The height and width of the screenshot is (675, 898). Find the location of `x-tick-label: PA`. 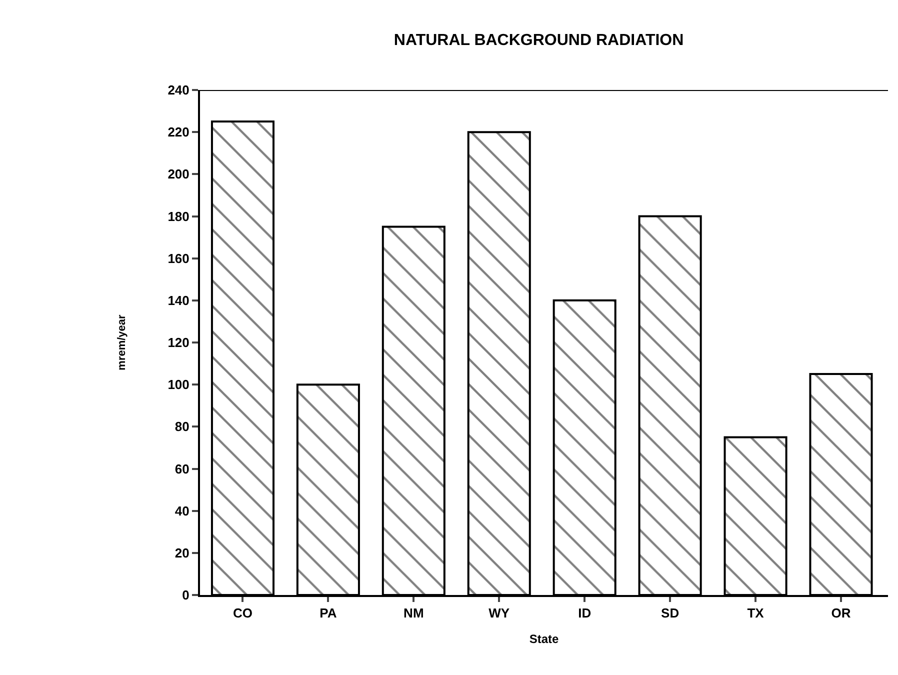

x-tick-label: PA is located at coordinates (329, 613).